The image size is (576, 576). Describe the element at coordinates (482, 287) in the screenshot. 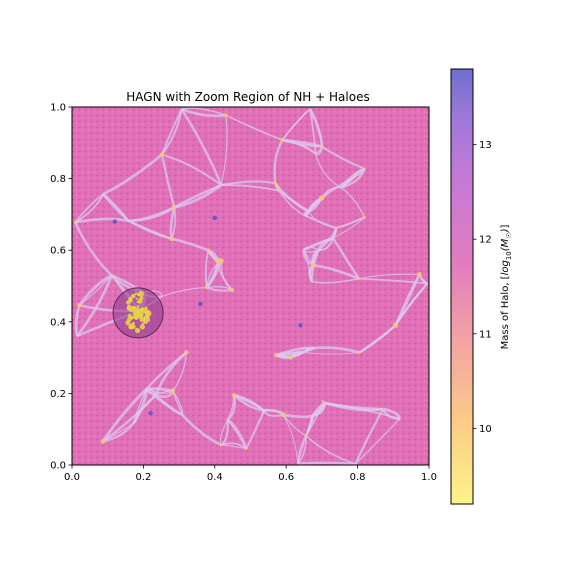

I see `colorbar-ticks: 10 11 12 13` at that location.